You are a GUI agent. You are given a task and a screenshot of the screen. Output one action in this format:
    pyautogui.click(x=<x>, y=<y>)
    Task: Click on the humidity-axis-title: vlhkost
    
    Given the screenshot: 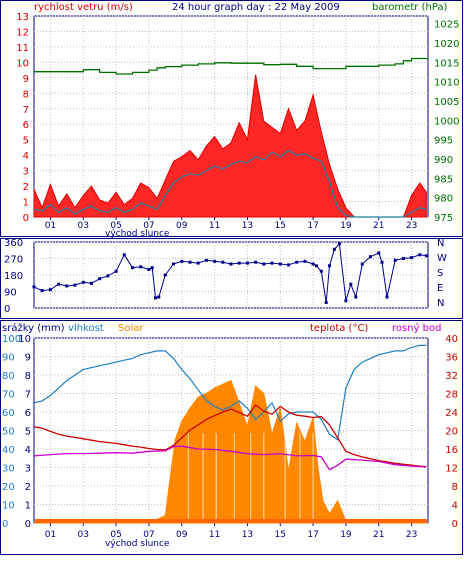 What is the action you would take?
    pyautogui.click(x=86, y=328)
    